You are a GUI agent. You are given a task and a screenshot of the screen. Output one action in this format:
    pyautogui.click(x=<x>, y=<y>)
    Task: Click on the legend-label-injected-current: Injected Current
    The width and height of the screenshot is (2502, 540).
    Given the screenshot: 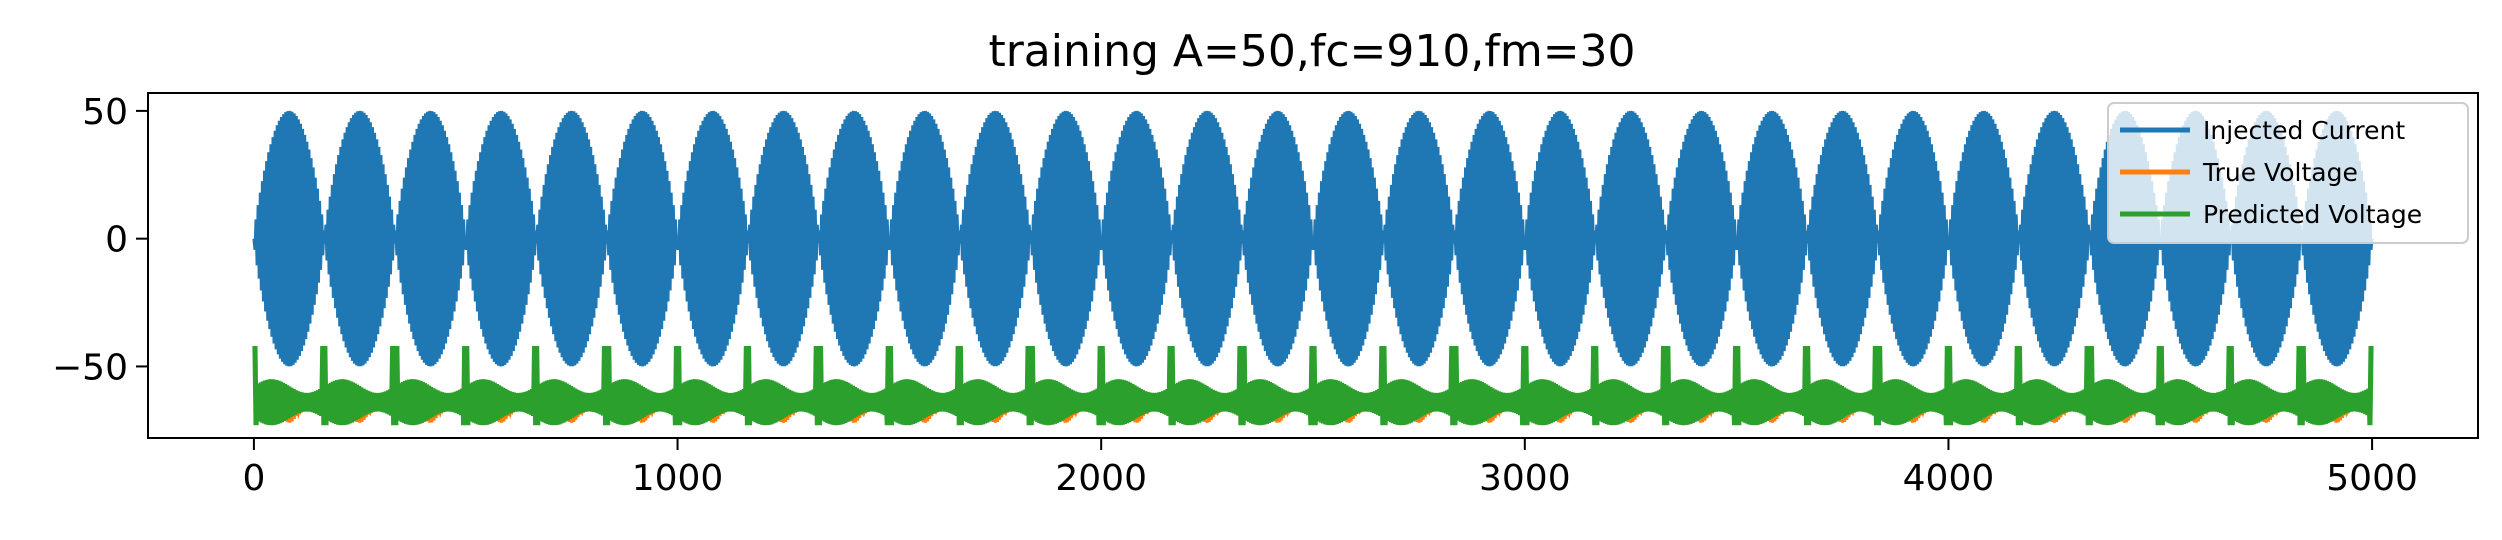 What is the action you would take?
    pyautogui.click(x=2304, y=130)
    